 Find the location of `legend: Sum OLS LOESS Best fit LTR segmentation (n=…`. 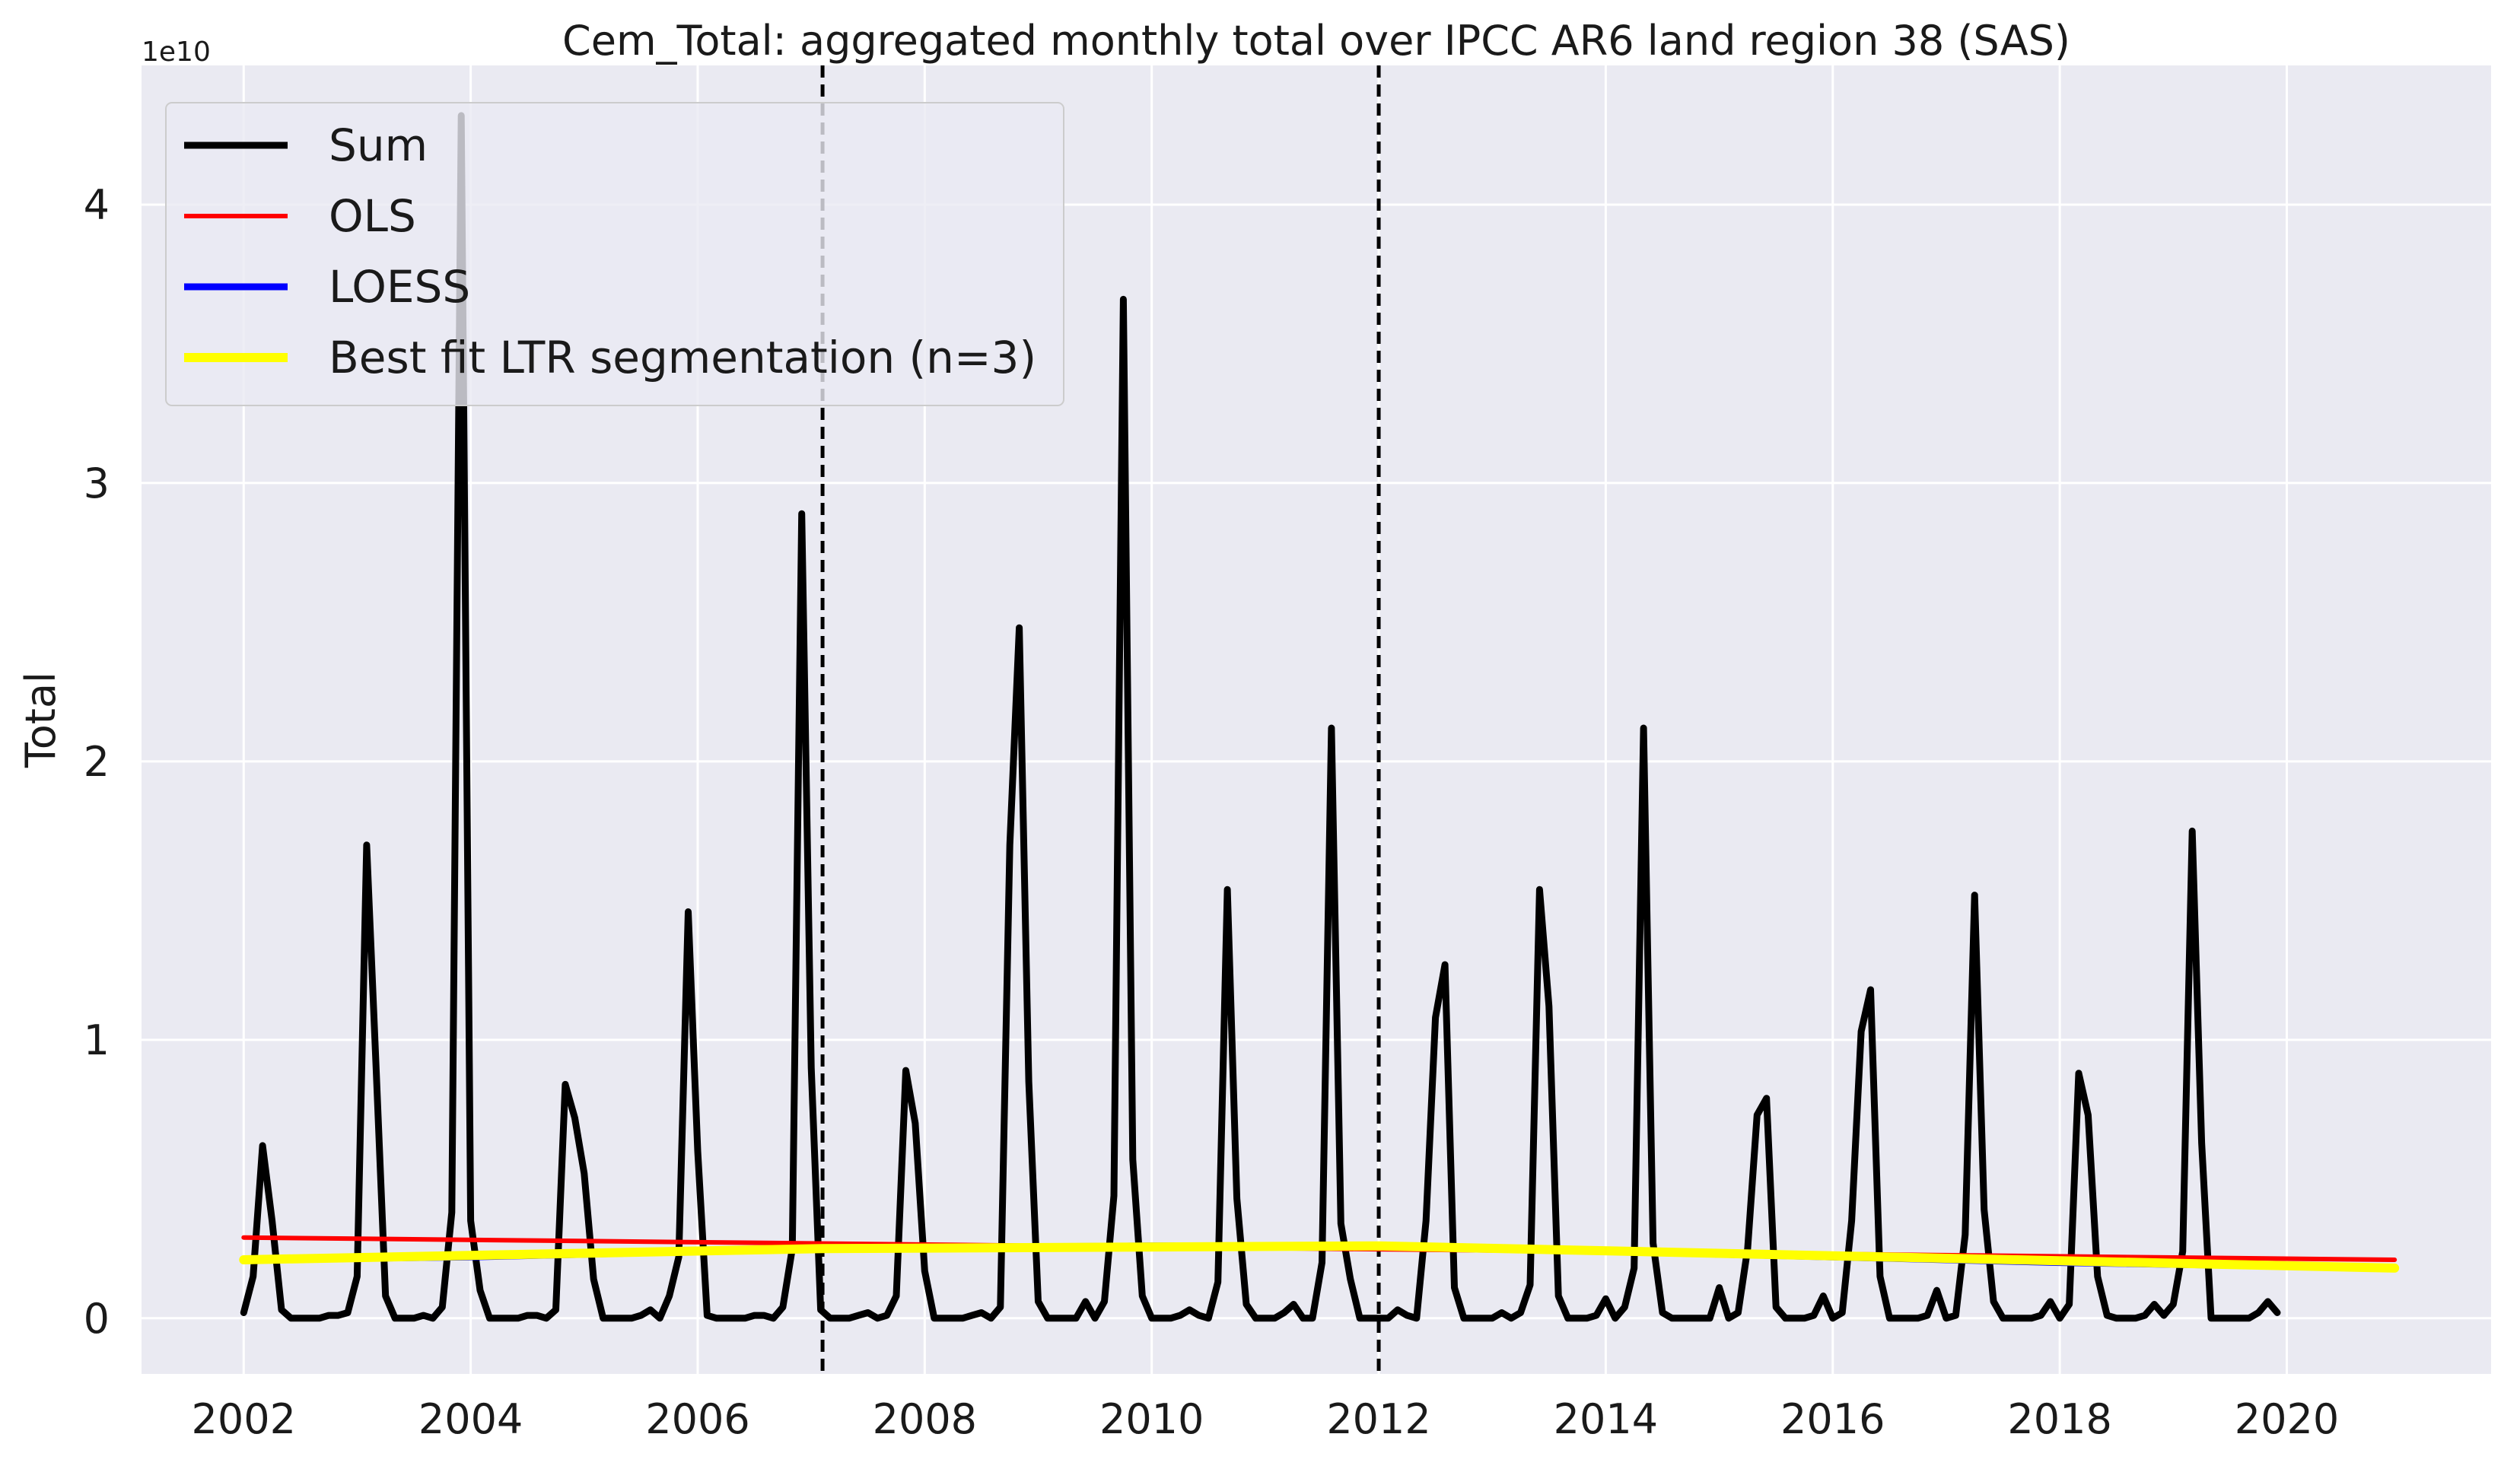

legend: Sum OLS LOESS Best fit LTR segmentation (n=… is located at coordinates (614, 254).